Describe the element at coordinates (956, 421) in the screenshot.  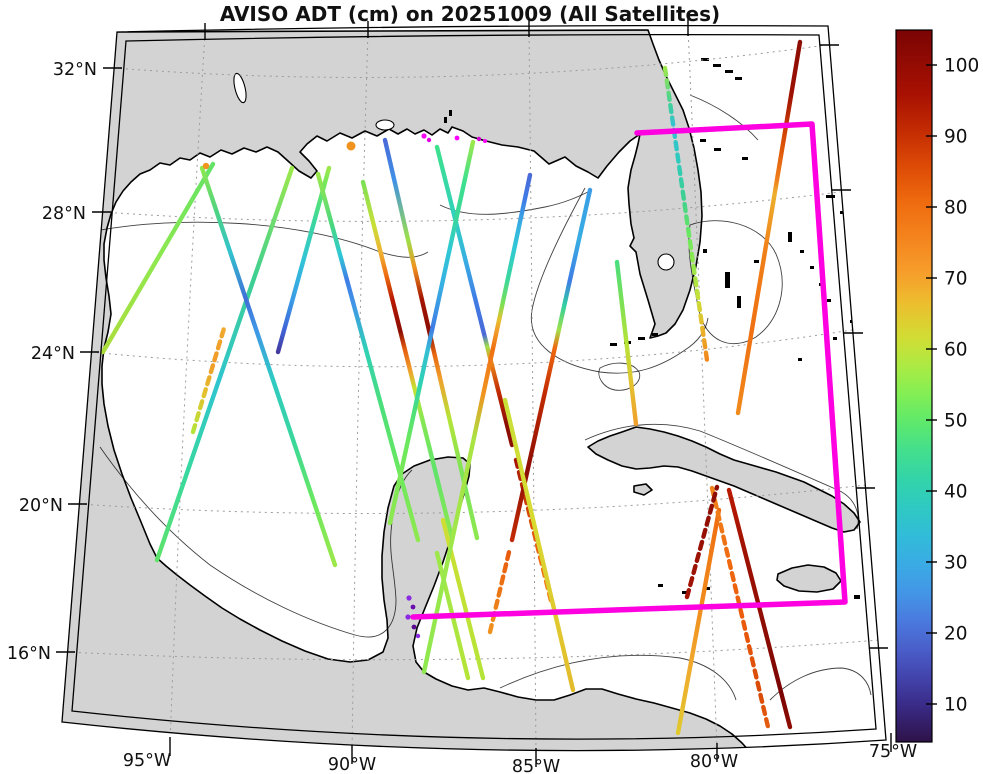
I see `colorbar-tick-label: 50` at that location.